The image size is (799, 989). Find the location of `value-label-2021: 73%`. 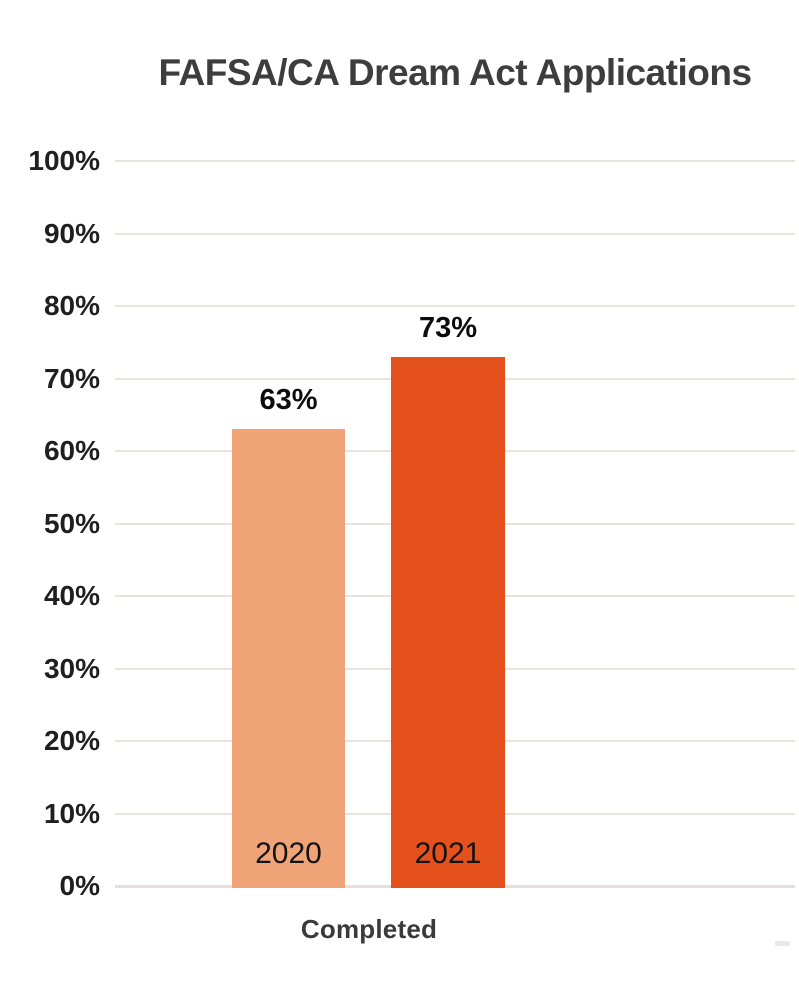

value-label-2021: 73% is located at coordinates (448, 328).